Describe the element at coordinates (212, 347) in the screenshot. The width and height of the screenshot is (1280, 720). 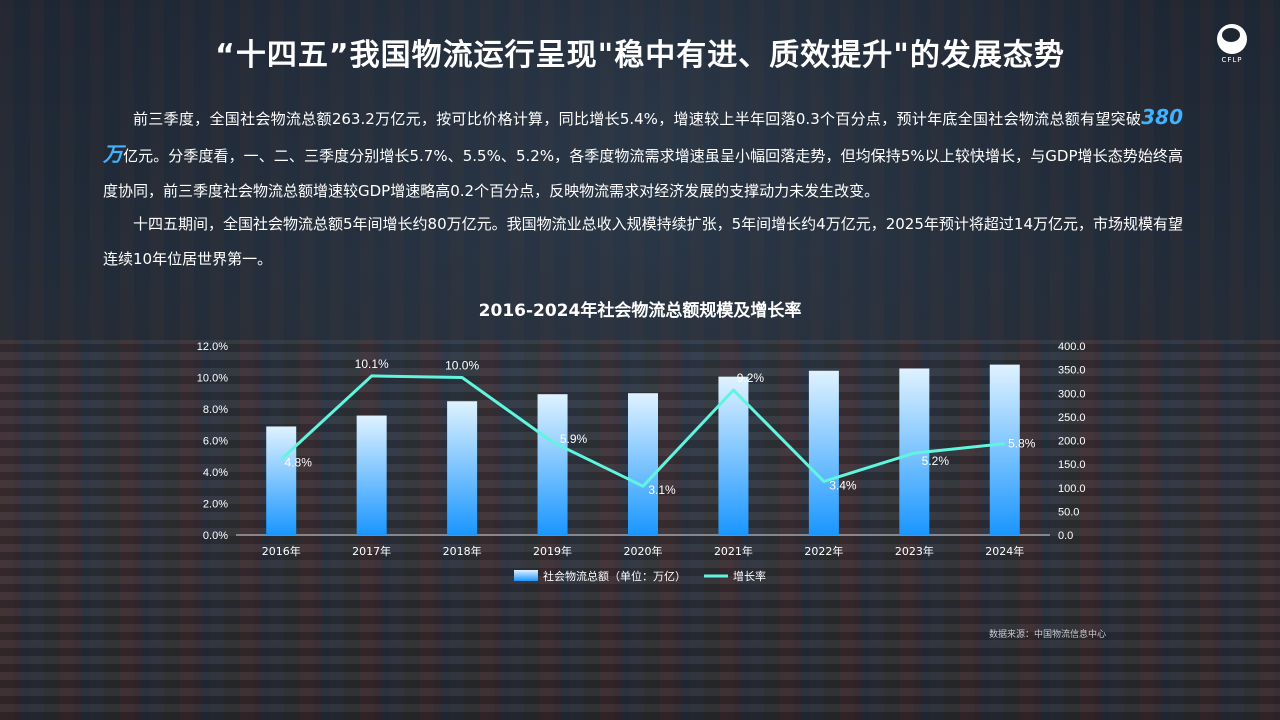
I see `y-left-tick-label: 12.0%` at that location.